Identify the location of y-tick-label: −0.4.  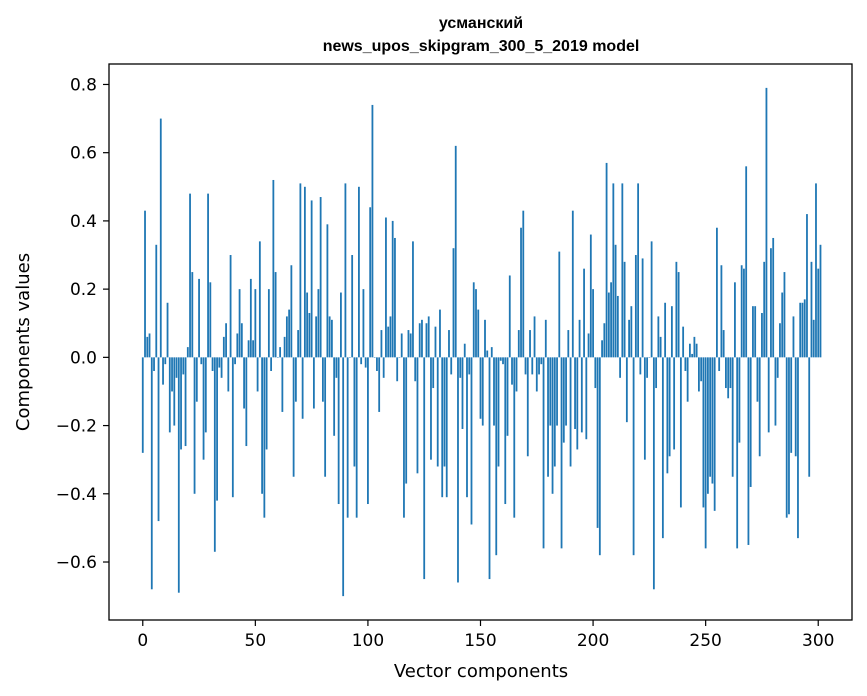
(76, 495).